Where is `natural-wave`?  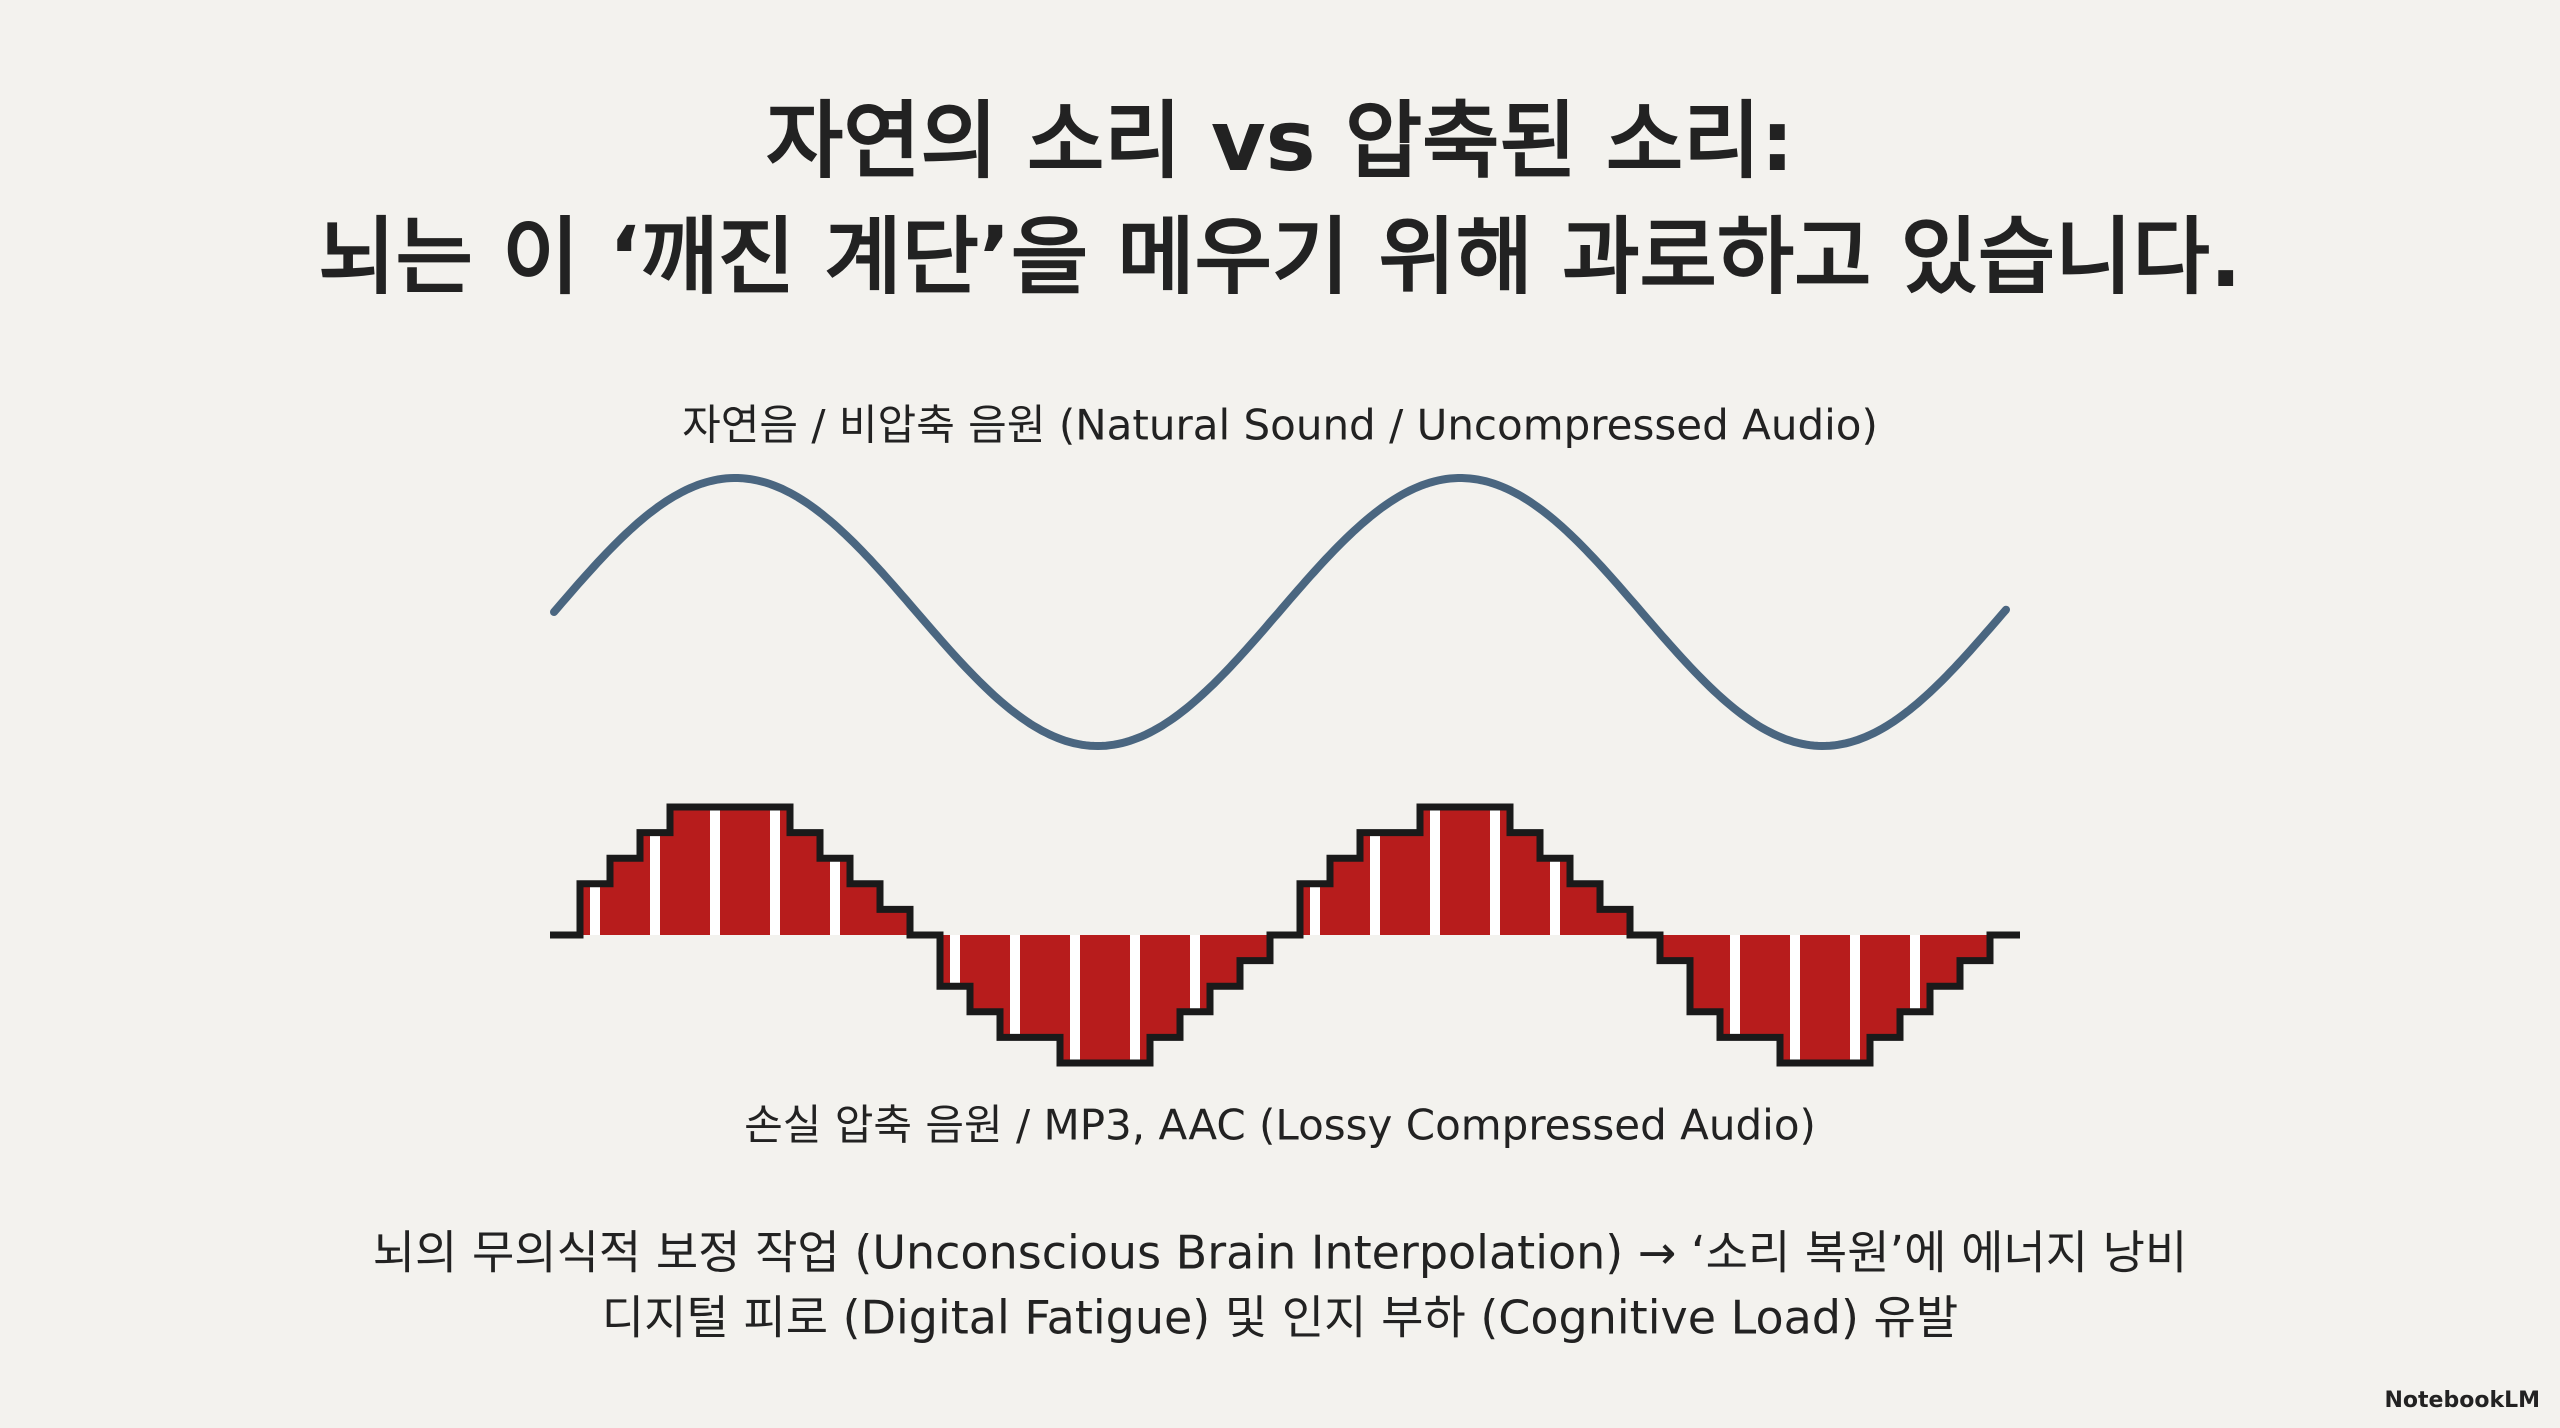 natural-wave is located at coordinates (1280, 612).